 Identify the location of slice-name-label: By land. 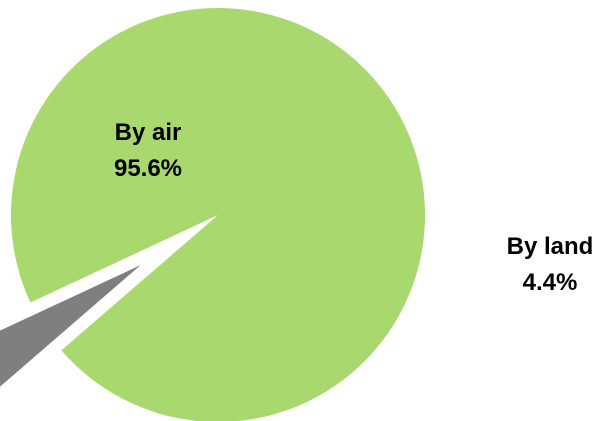
(550, 246).